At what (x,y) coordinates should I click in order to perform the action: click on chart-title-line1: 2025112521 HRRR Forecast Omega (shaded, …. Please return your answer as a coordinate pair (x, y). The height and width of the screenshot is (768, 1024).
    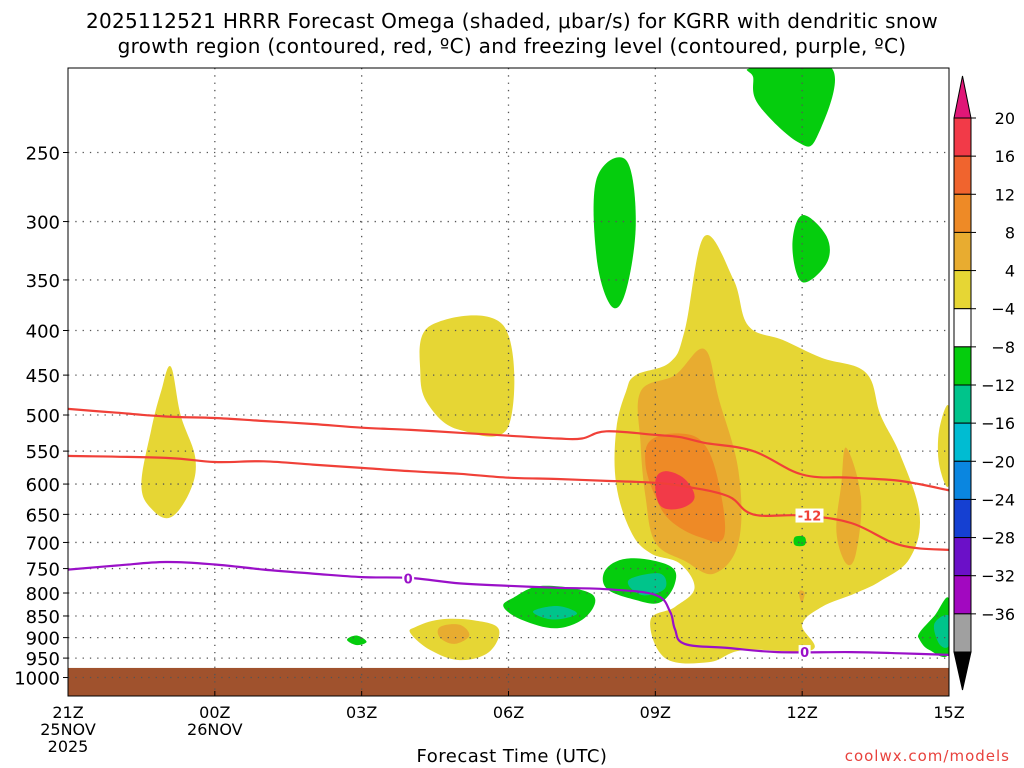
    Looking at the image, I should click on (512, 21).